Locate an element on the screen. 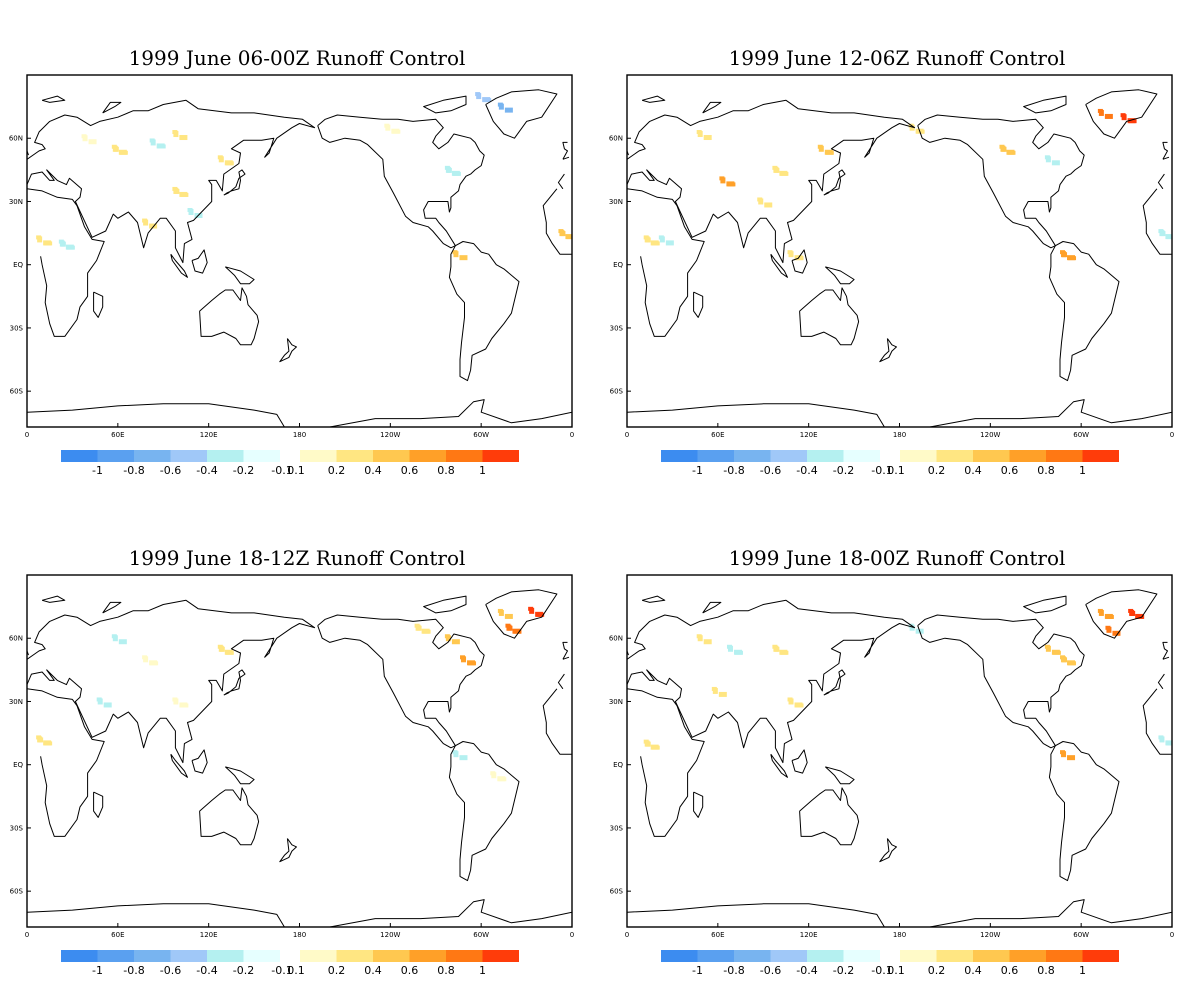  colorbar-label: 0.2 is located at coordinates (937, 470).